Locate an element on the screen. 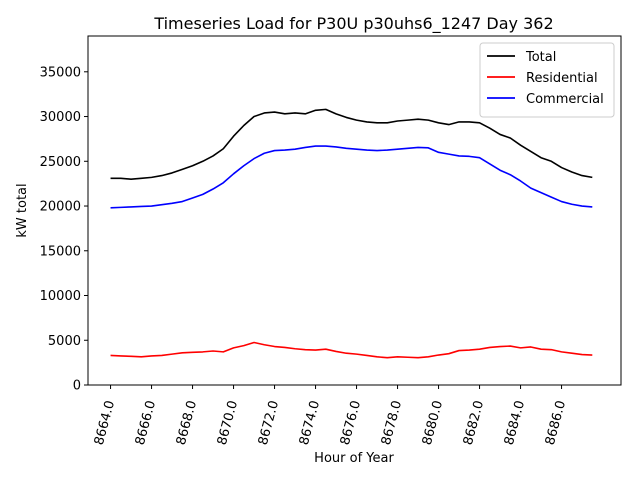 The width and height of the screenshot is (640, 480). x-tick-label: 8684.0 is located at coordinates (515, 423).